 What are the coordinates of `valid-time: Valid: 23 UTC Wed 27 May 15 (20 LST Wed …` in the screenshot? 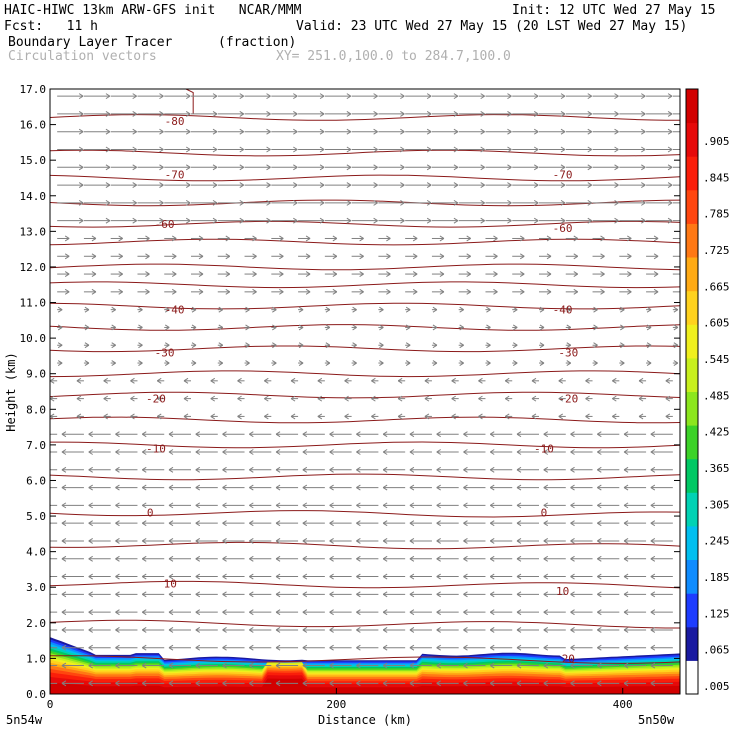 It's located at (492, 26).